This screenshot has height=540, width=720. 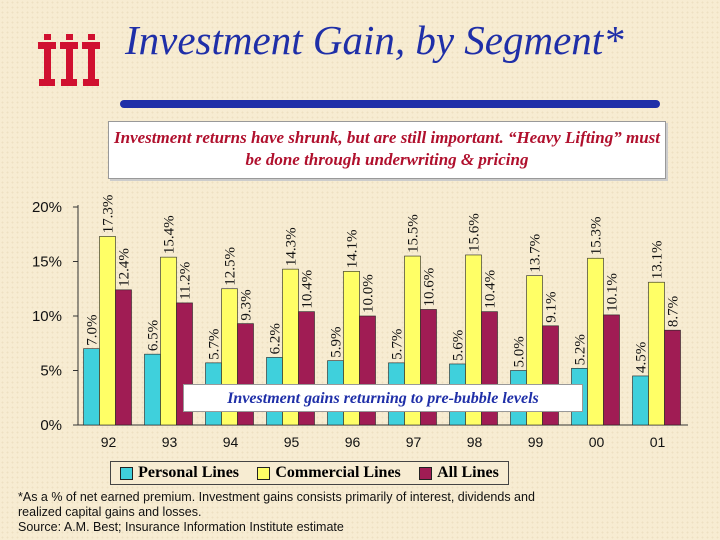 What do you see at coordinates (520, 351) in the screenshot?
I see `data-label-personal: 5.0%` at bounding box center [520, 351].